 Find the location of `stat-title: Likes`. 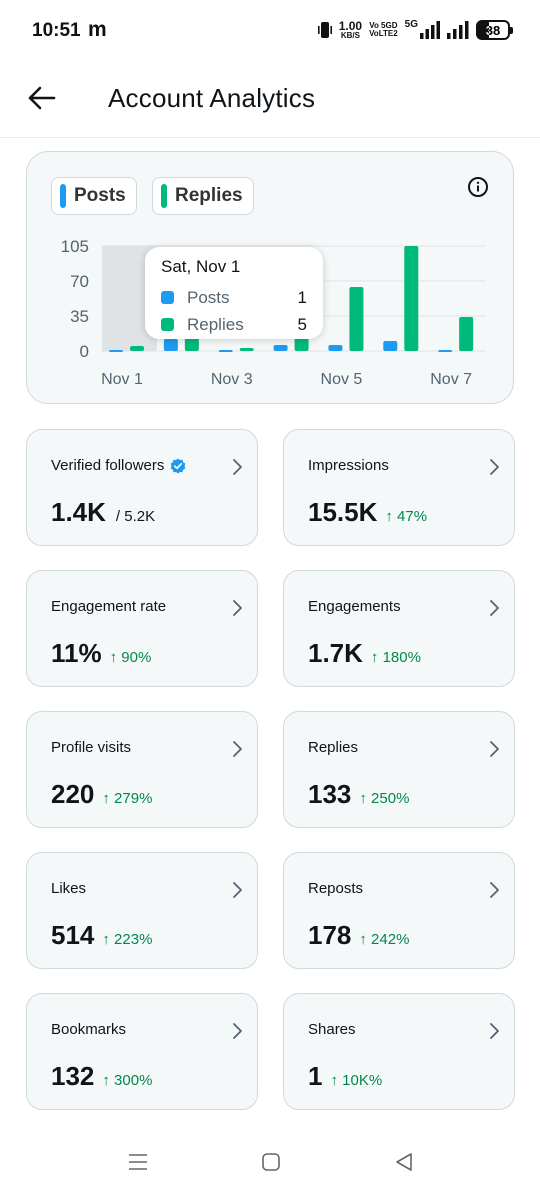

stat-title: Likes is located at coordinates (68, 888).